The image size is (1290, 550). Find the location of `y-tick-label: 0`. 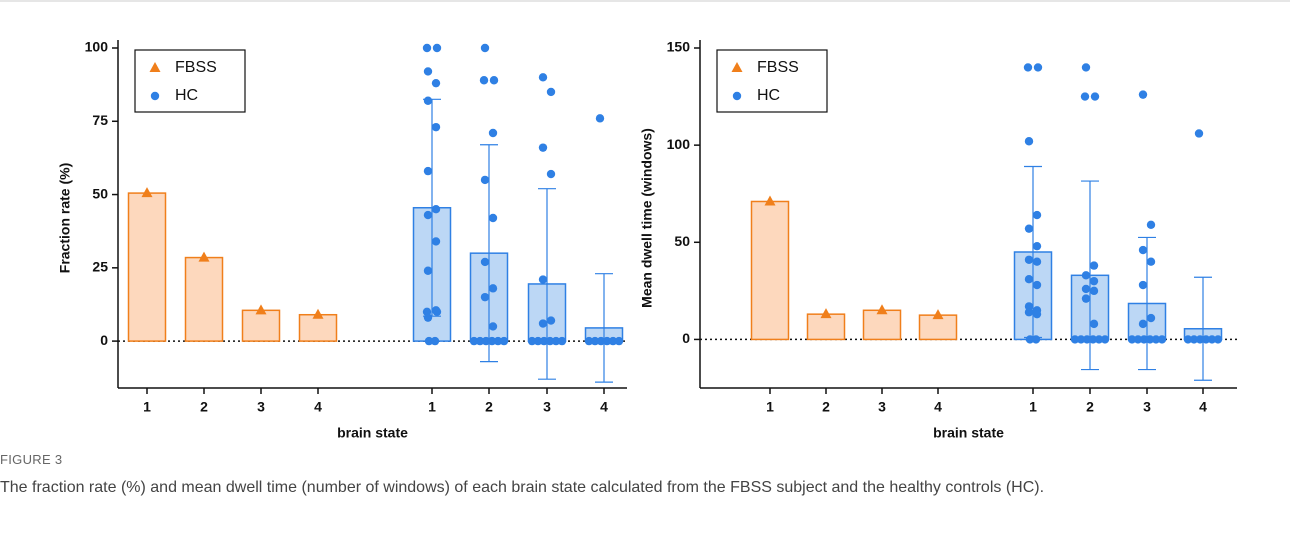

y-tick-label: 0 is located at coordinates (104, 340).